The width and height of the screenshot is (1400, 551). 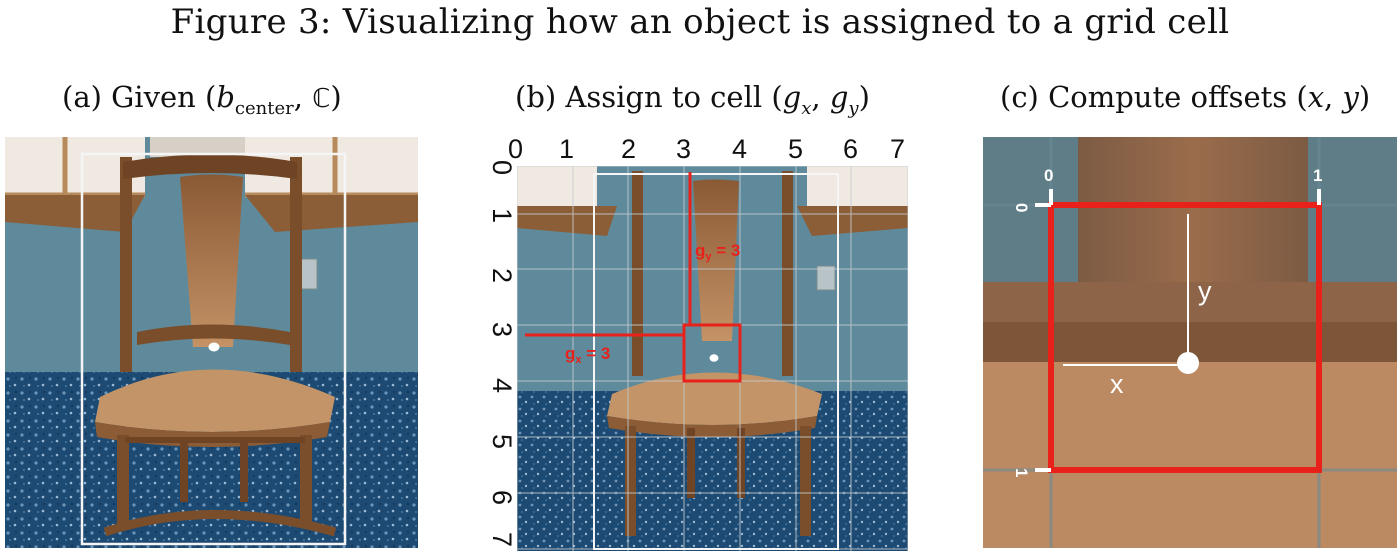 I want to click on panel-b-caption: (b) Assign to cell (gx, gy), so click(x=692, y=99).